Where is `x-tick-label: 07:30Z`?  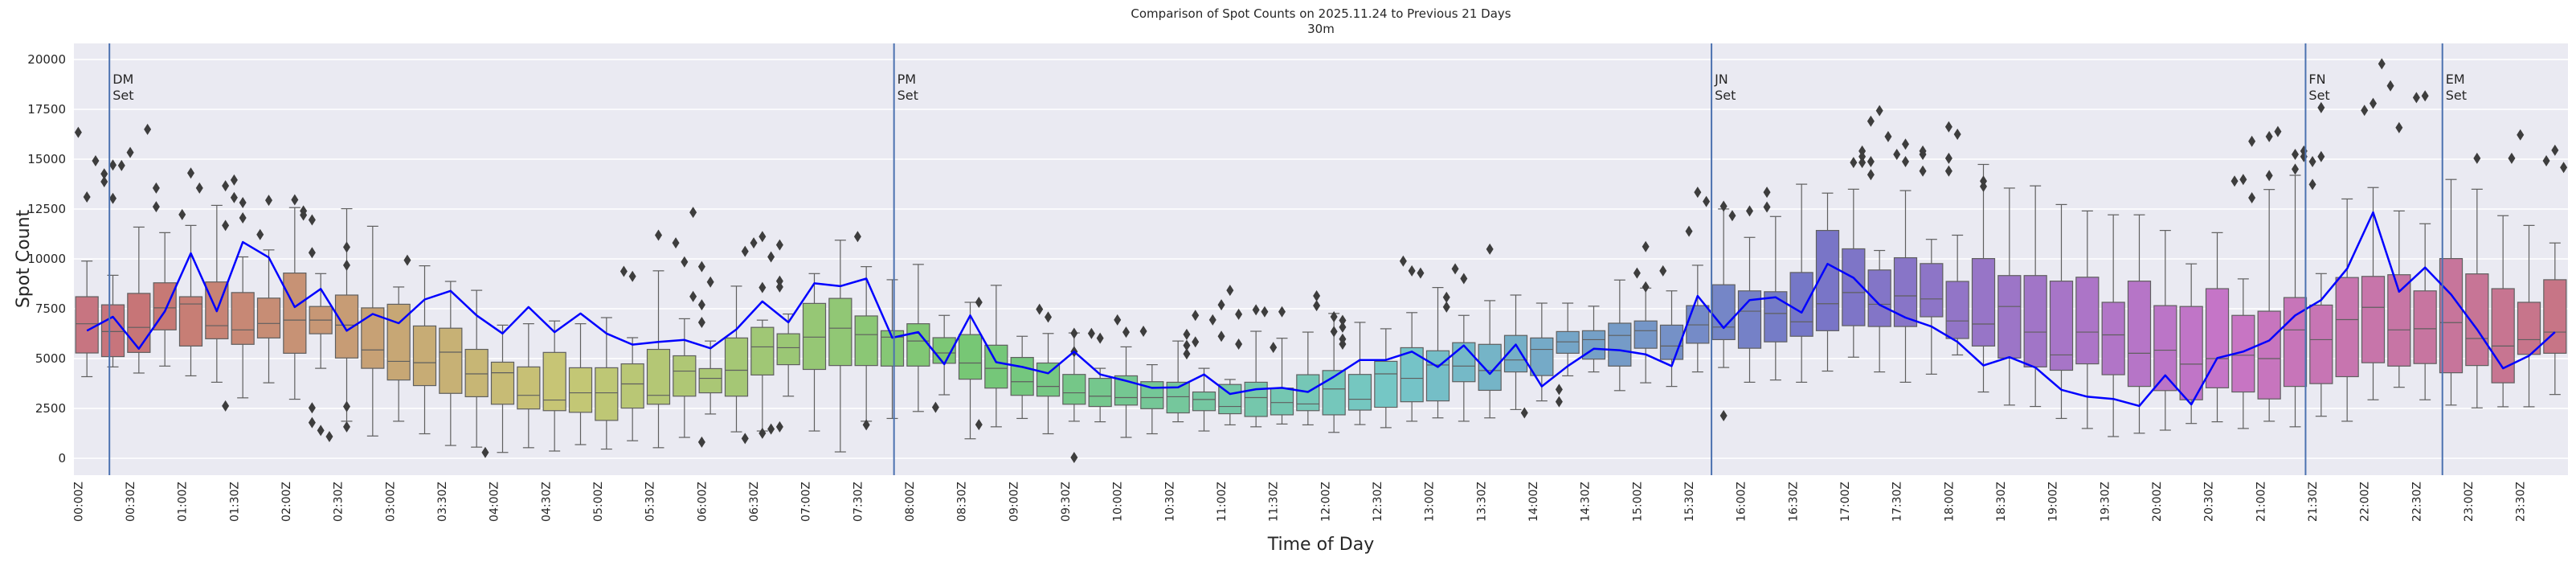 x-tick-label: 07:30Z is located at coordinates (858, 502).